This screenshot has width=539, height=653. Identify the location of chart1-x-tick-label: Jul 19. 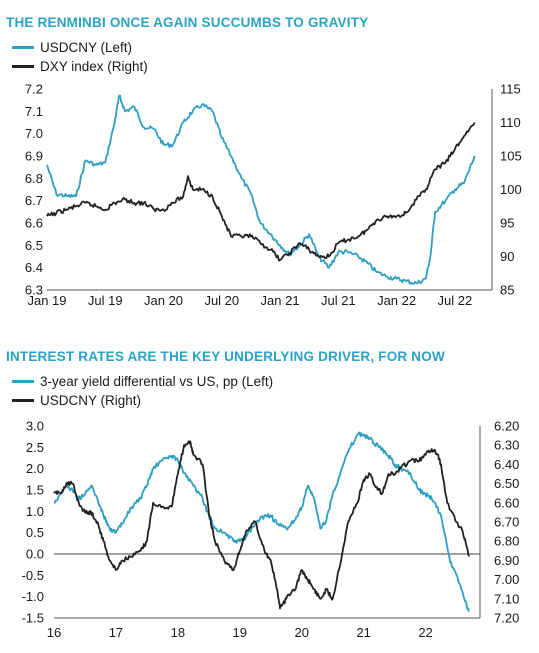
(105, 300).